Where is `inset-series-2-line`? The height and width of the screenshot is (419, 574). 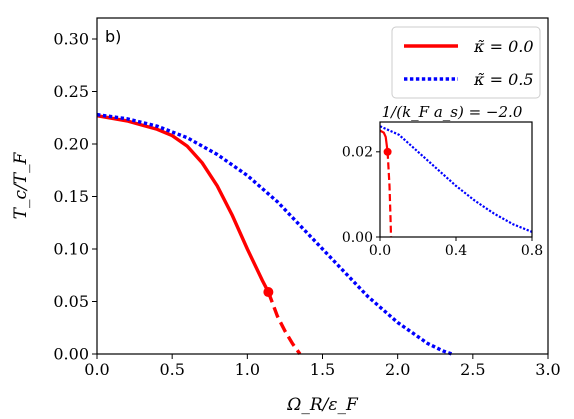
inset-series-2-line is located at coordinates (456, 179).